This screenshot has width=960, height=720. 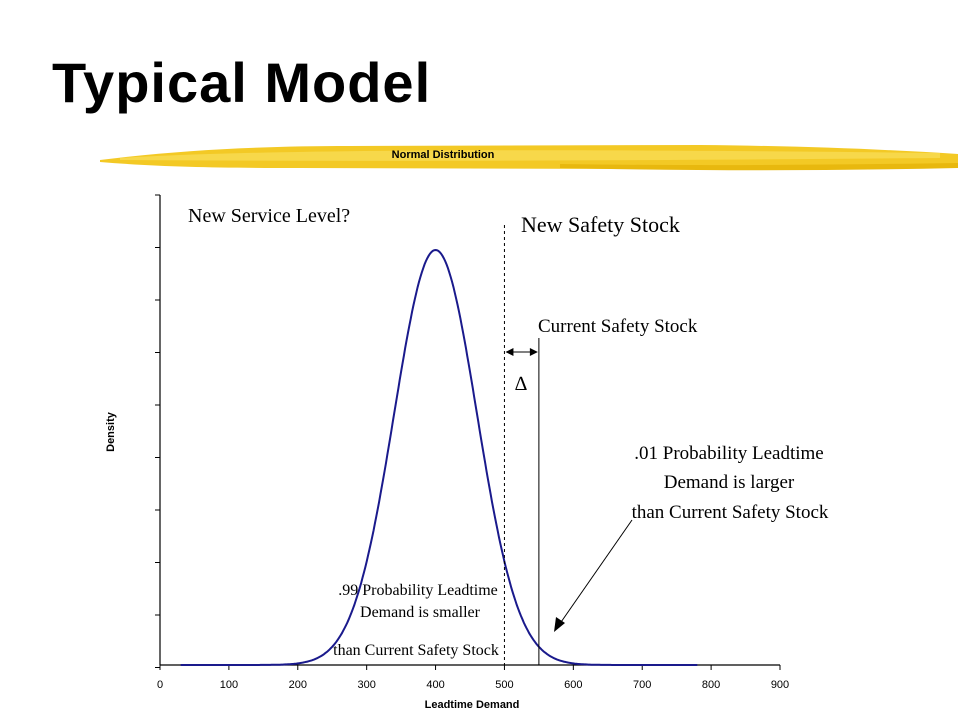 I want to click on right-tail-arrow, so click(x=593, y=575).